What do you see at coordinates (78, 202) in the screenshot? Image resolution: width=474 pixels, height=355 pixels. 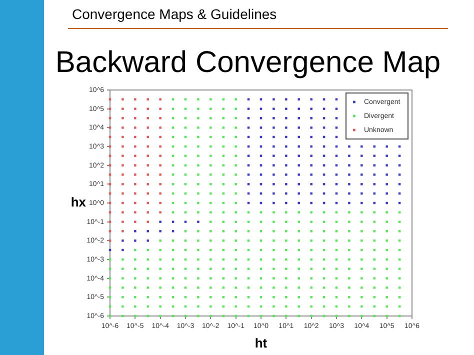 I see `y-axis-title: hx` at bounding box center [78, 202].